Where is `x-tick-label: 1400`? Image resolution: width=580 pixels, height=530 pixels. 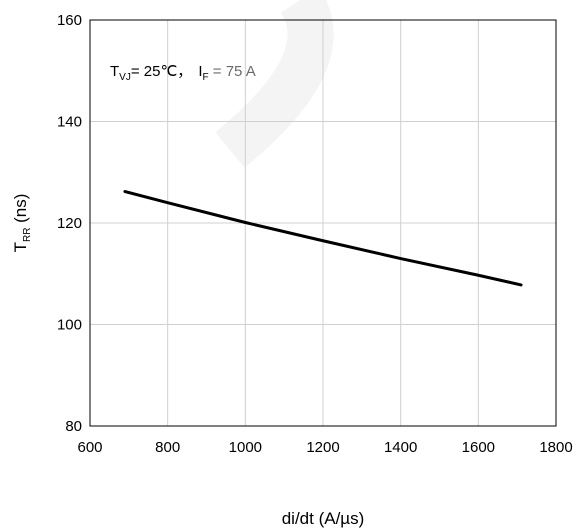
x-tick-label: 1400 is located at coordinates (400, 447).